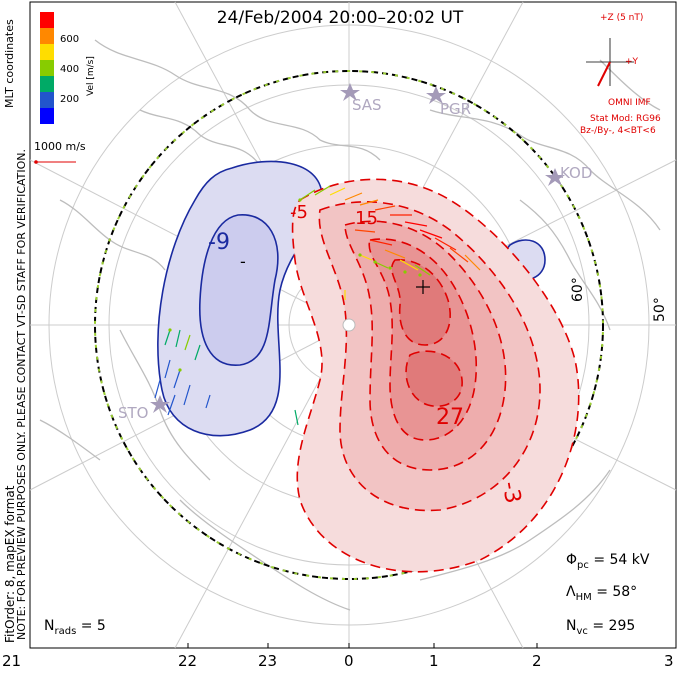 The height and width of the screenshot is (674, 680). What do you see at coordinates (625, 119) in the screenshot?
I see `imf-model: Stat Mod: RG96` at bounding box center [625, 119].